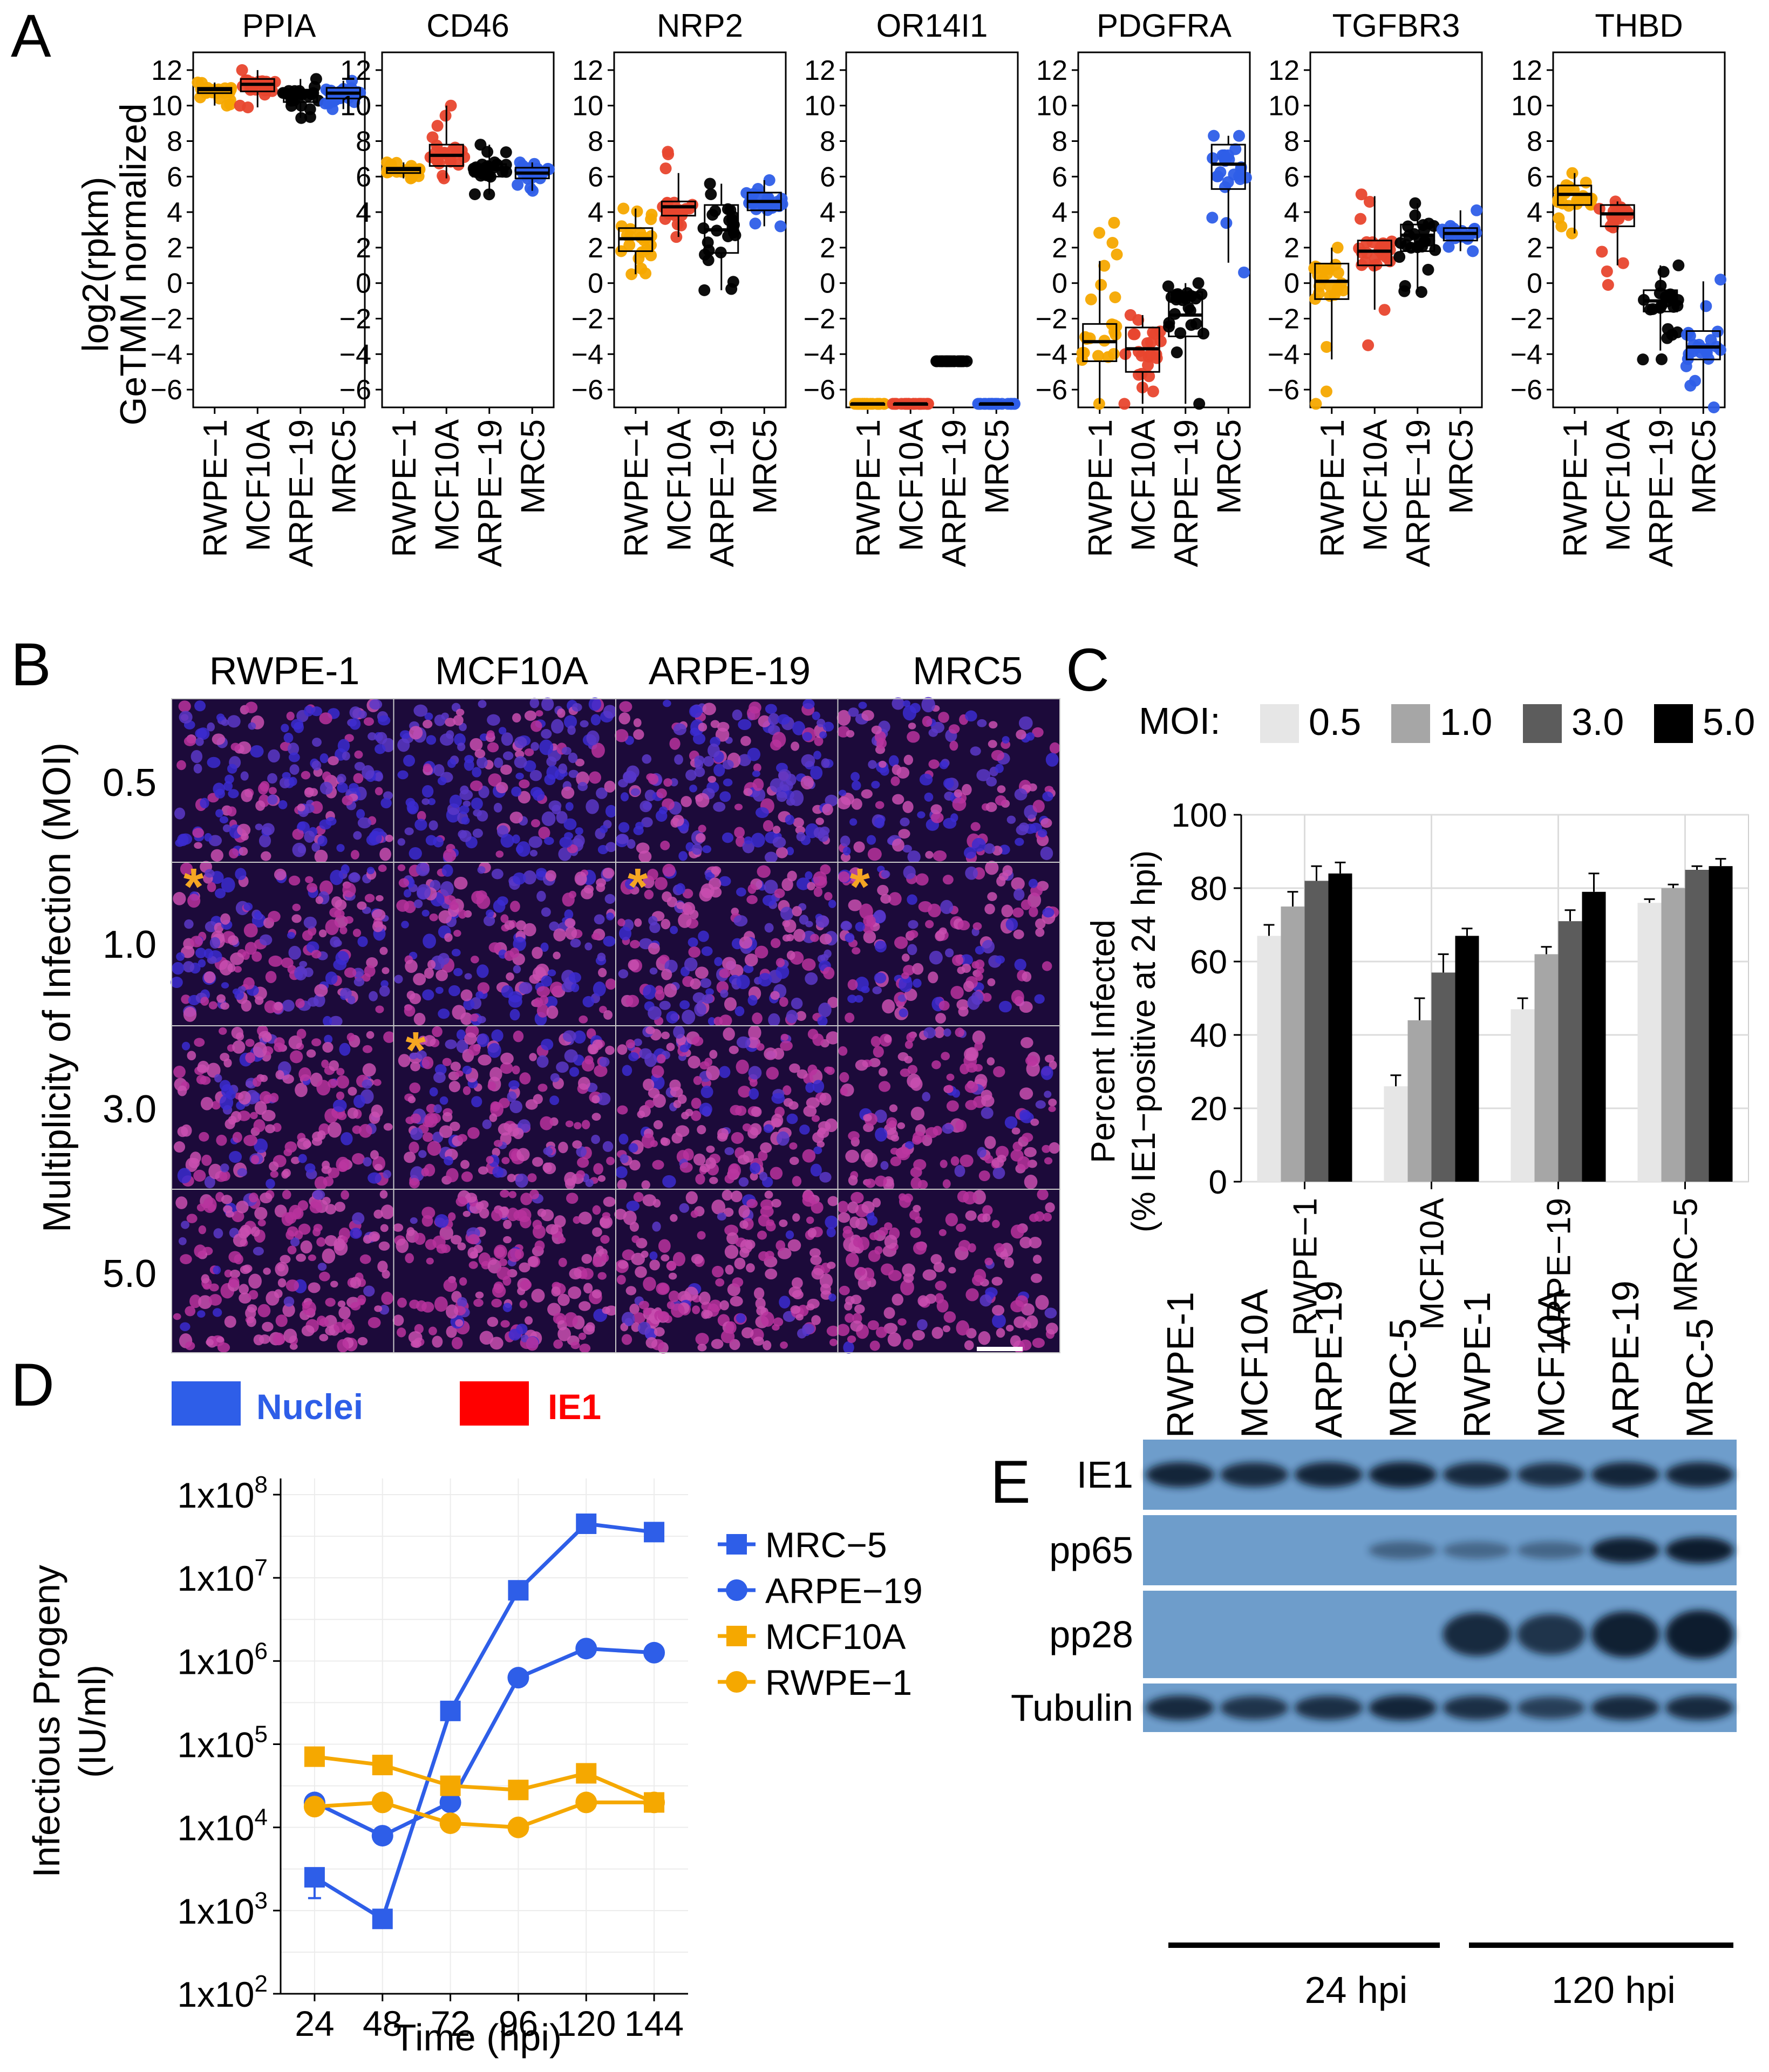 Image resolution: width=1769 pixels, height=2072 pixels. What do you see at coordinates (261, 1734) in the screenshot?
I see `y-tick-label-exponent: 5` at bounding box center [261, 1734].